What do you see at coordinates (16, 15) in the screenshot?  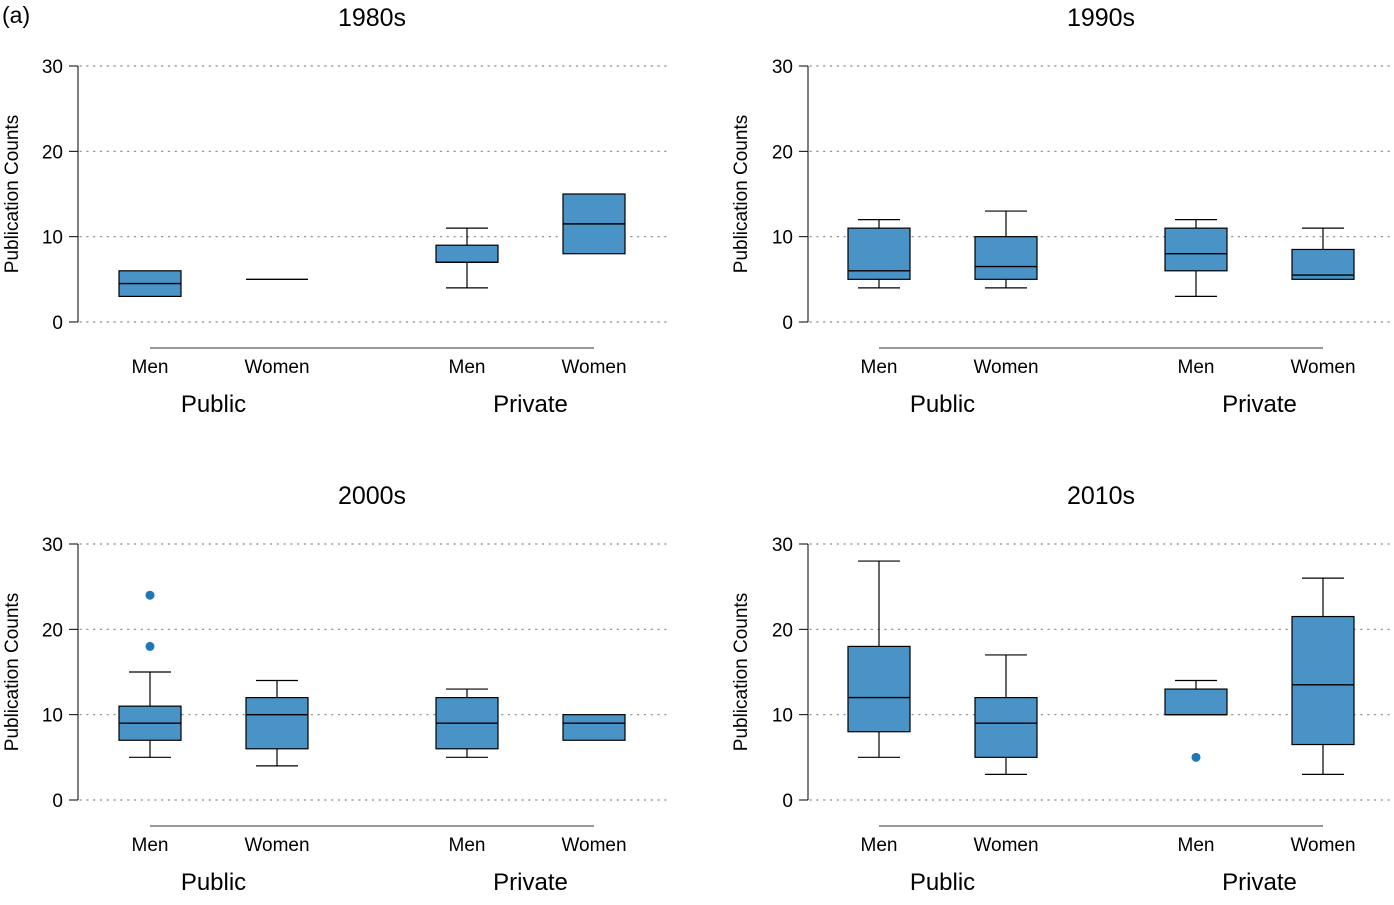 I see `figure-label: (a)` at bounding box center [16, 15].